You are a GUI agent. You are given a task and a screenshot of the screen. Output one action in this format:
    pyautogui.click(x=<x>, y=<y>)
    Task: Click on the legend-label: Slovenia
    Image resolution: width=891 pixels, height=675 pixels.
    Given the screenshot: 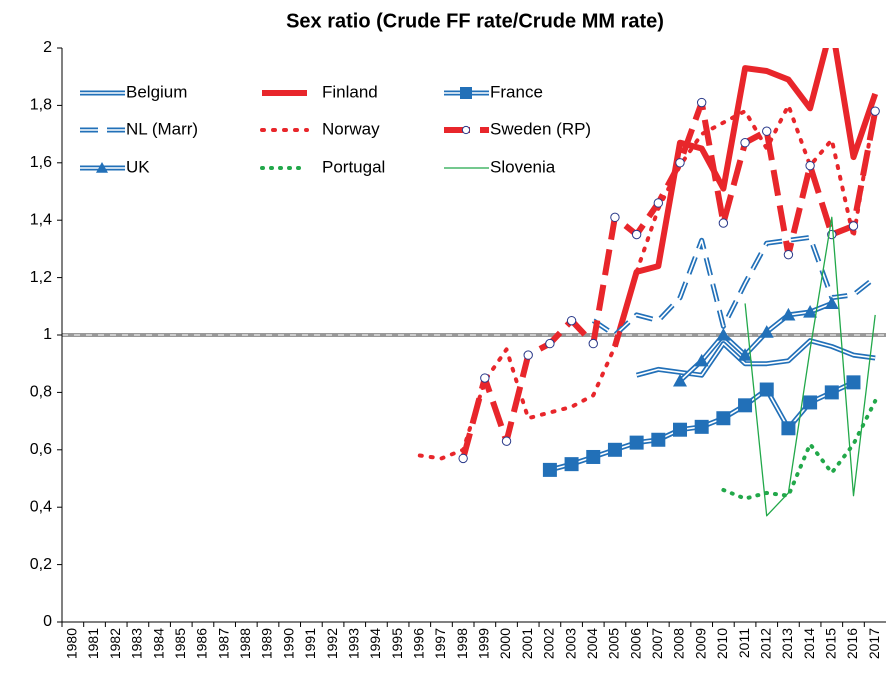 What is the action you would take?
    pyautogui.click(x=523, y=166)
    